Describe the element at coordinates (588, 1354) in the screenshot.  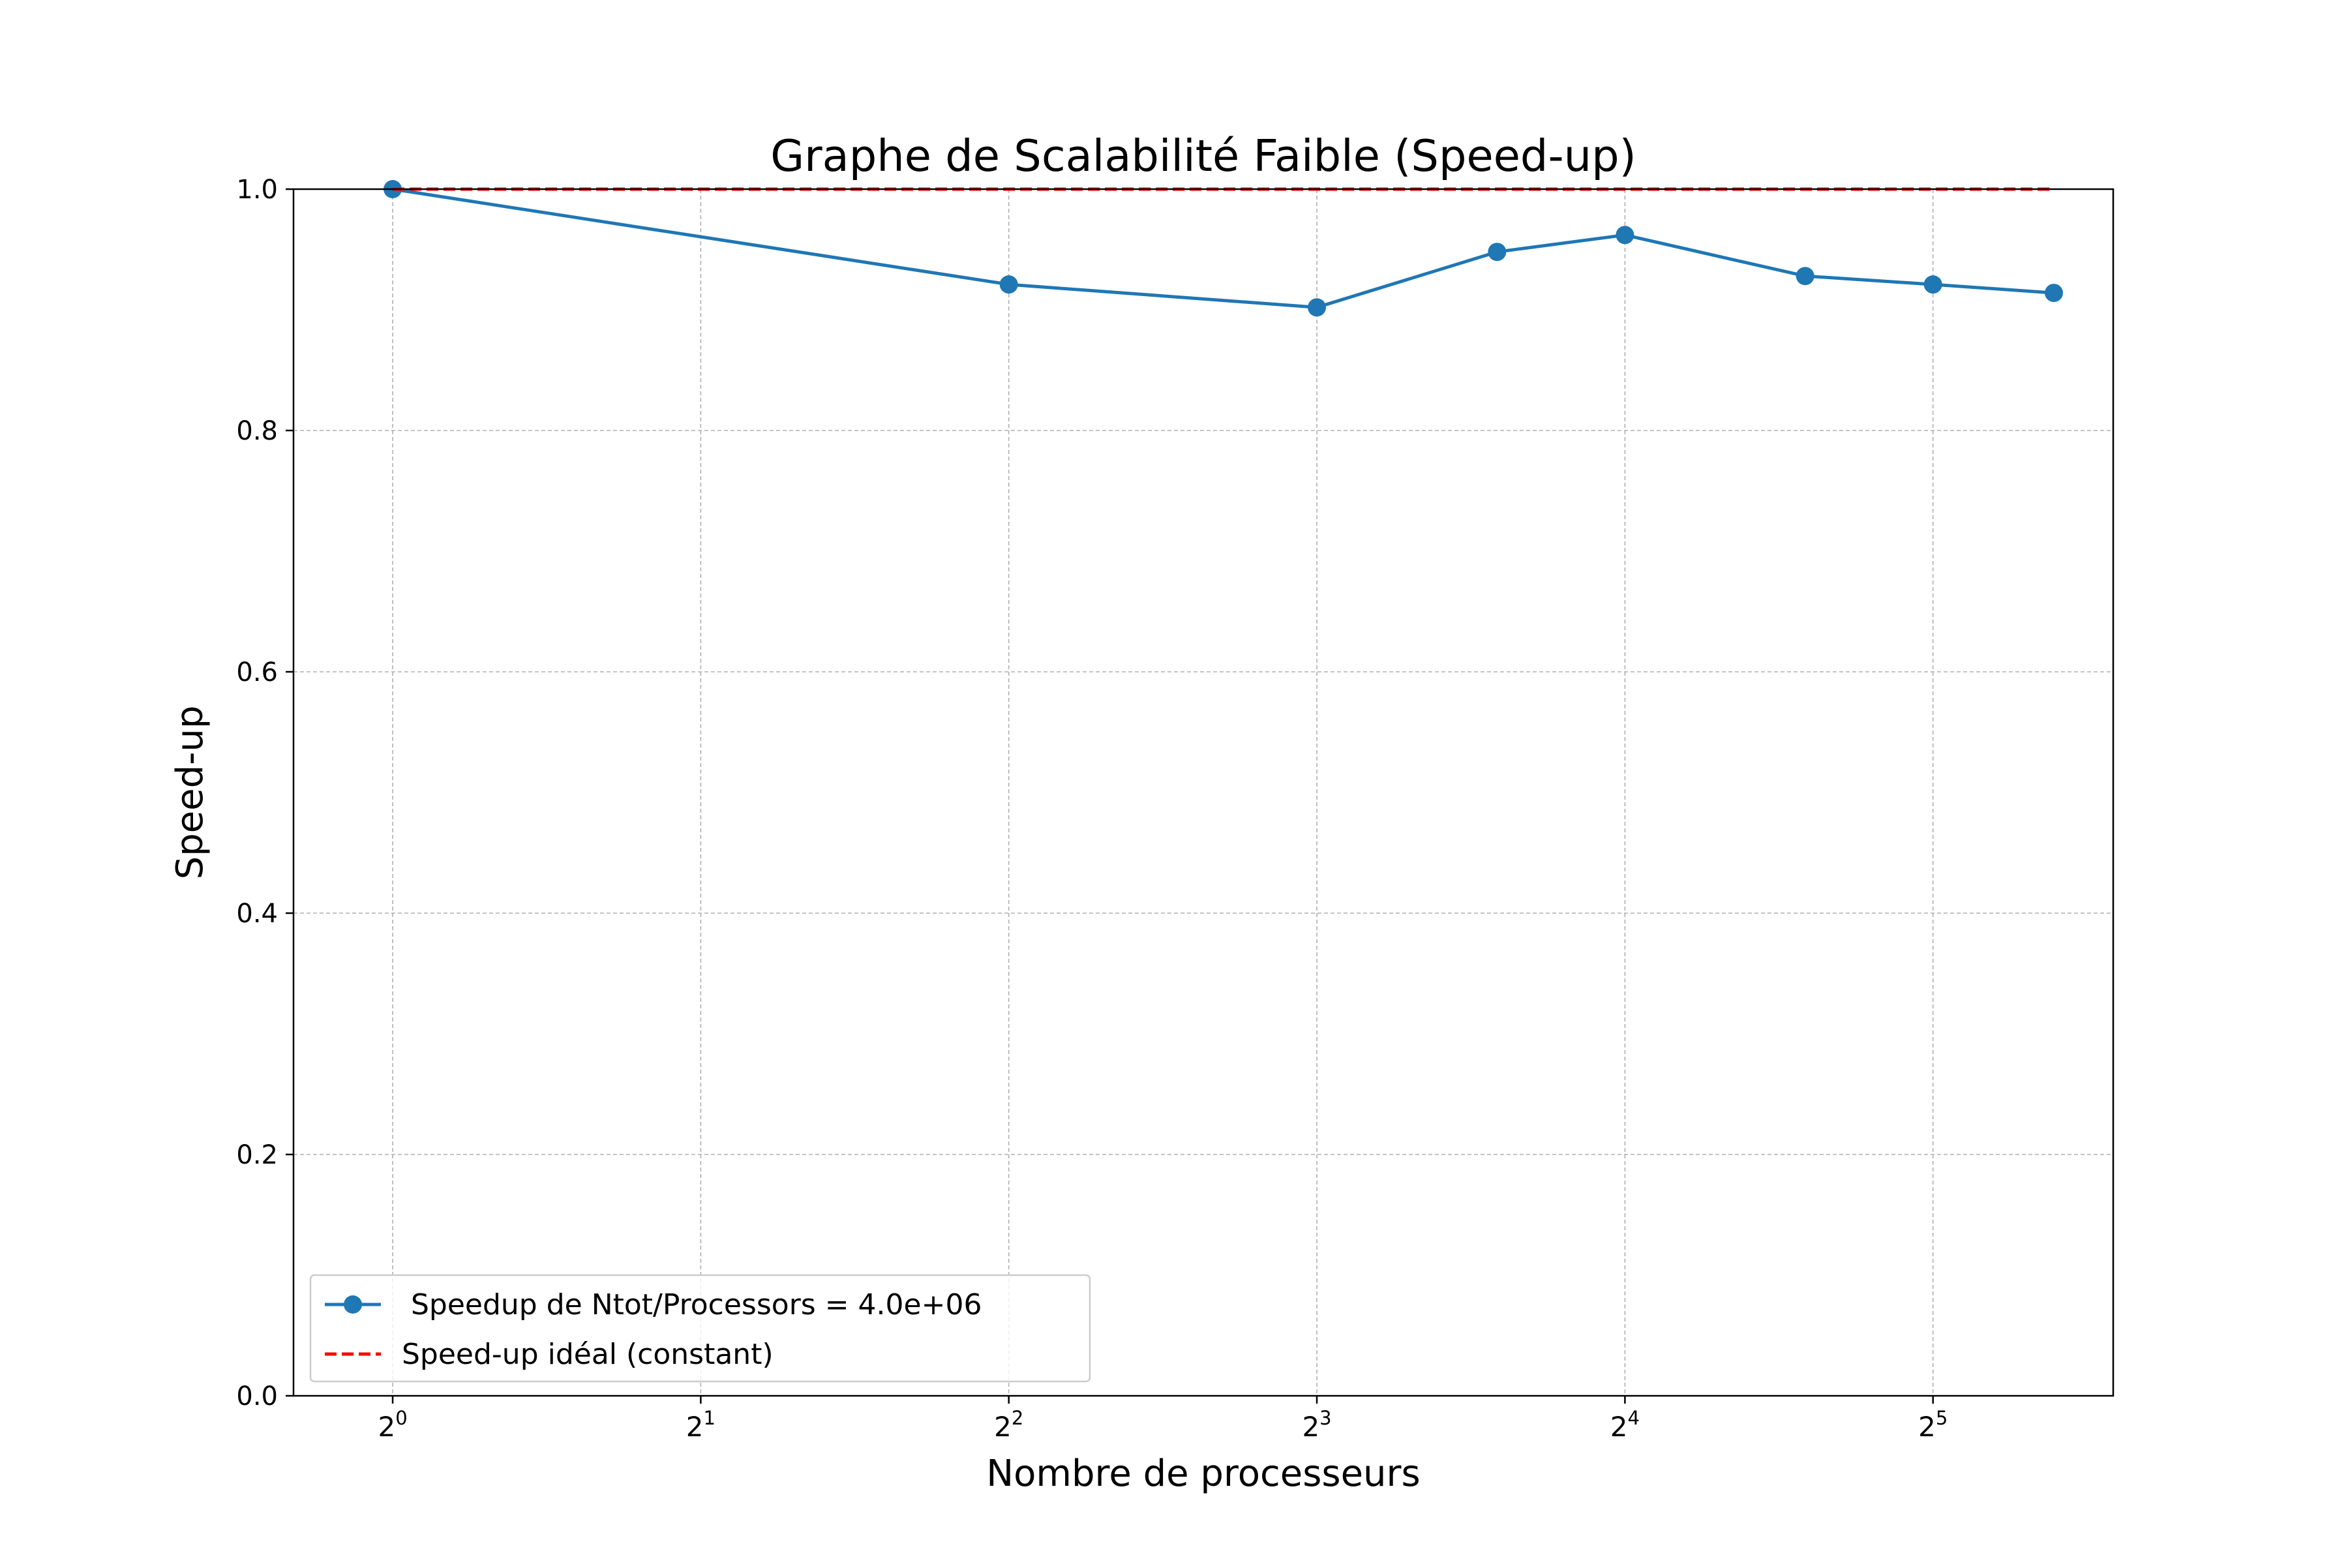
I see `legend-label: Speed-up idéal (constant)` at that location.